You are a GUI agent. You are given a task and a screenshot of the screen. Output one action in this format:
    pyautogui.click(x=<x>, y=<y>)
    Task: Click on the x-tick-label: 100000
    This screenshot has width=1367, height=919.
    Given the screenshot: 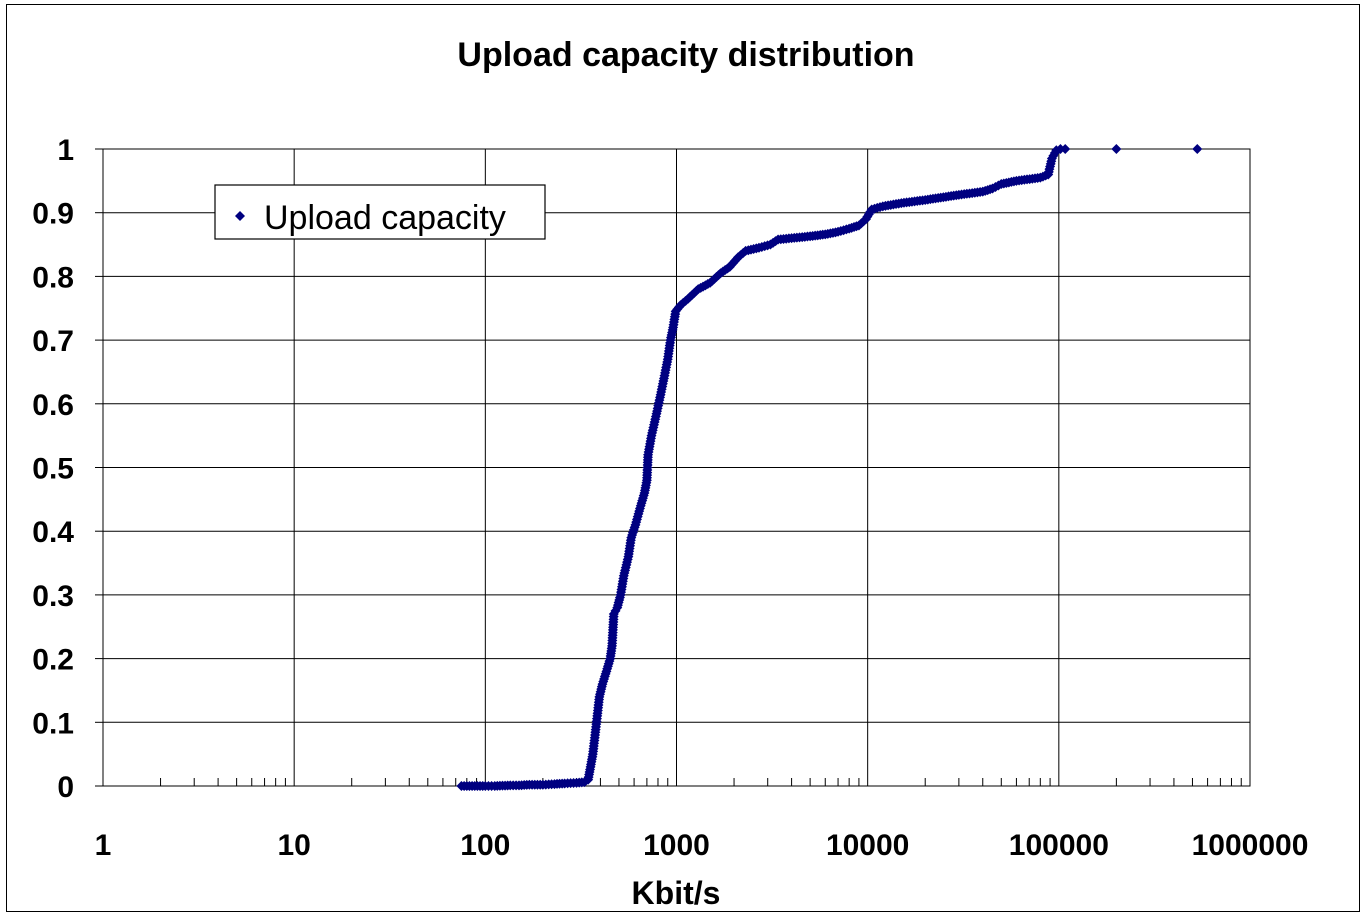 What is the action you would take?
    pyautogui.click(x=1059, y=845)
    